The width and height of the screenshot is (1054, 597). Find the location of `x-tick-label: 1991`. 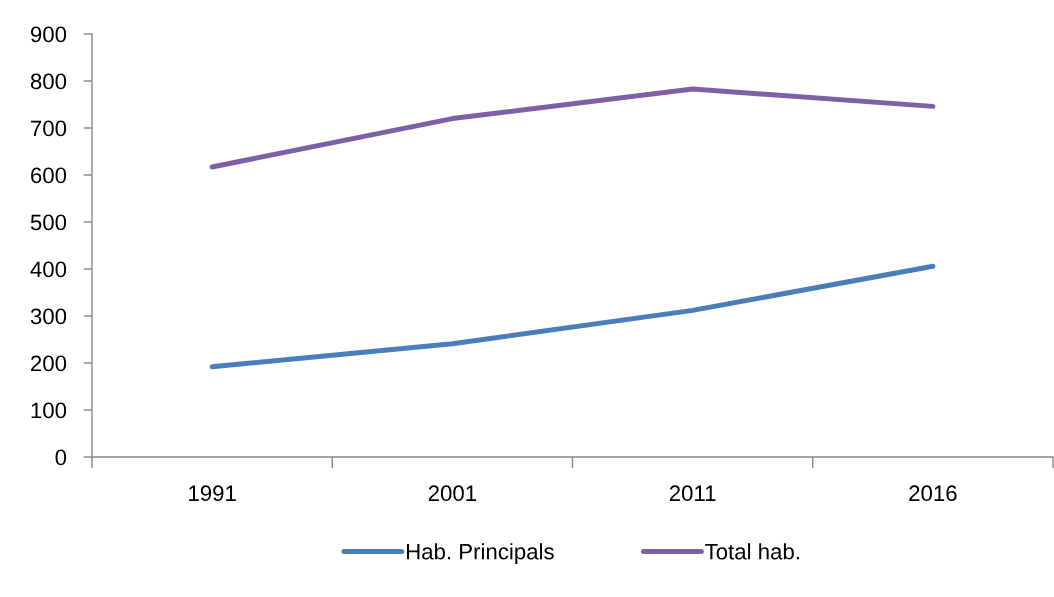

x-tick-label: 1991 is located at coordinates (212, 493).